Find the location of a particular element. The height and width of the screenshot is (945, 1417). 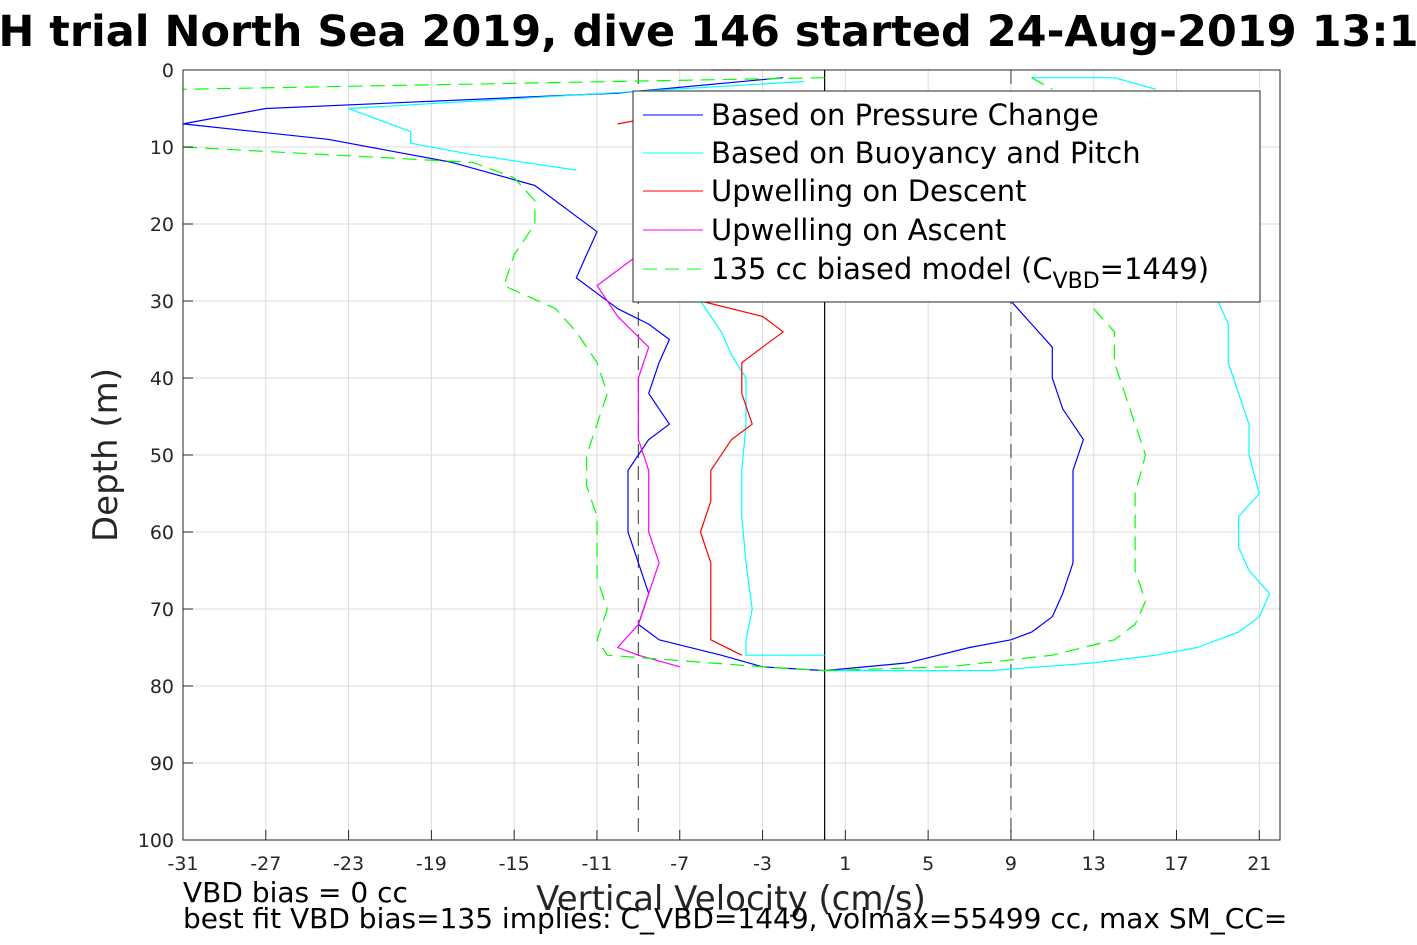

x-tick-label: -31 is located at coordinates (182, 864).